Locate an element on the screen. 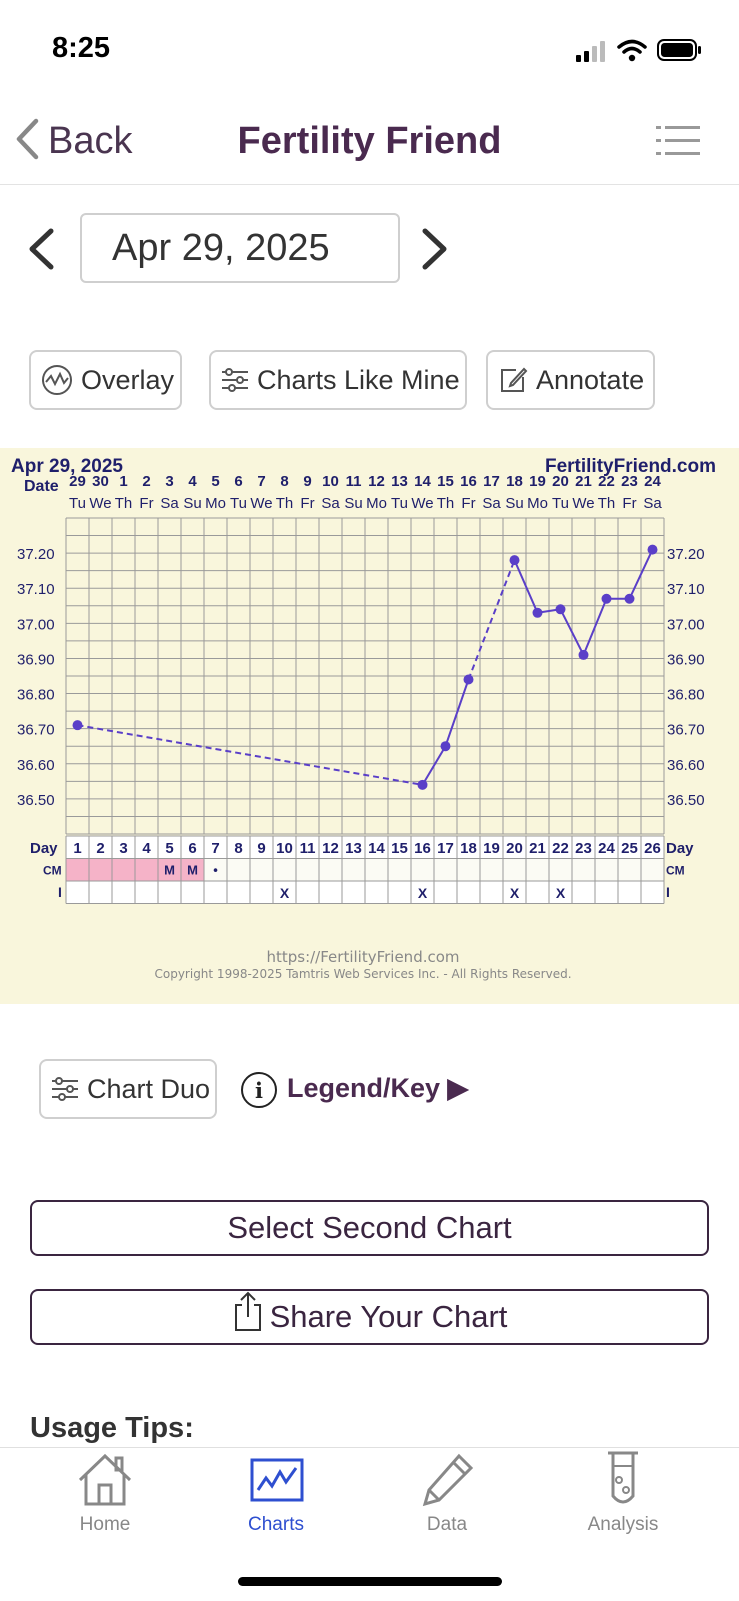 The width and height of the screenshot is (739, 1601). day-number: 2 is located at coordinates (100, 848).